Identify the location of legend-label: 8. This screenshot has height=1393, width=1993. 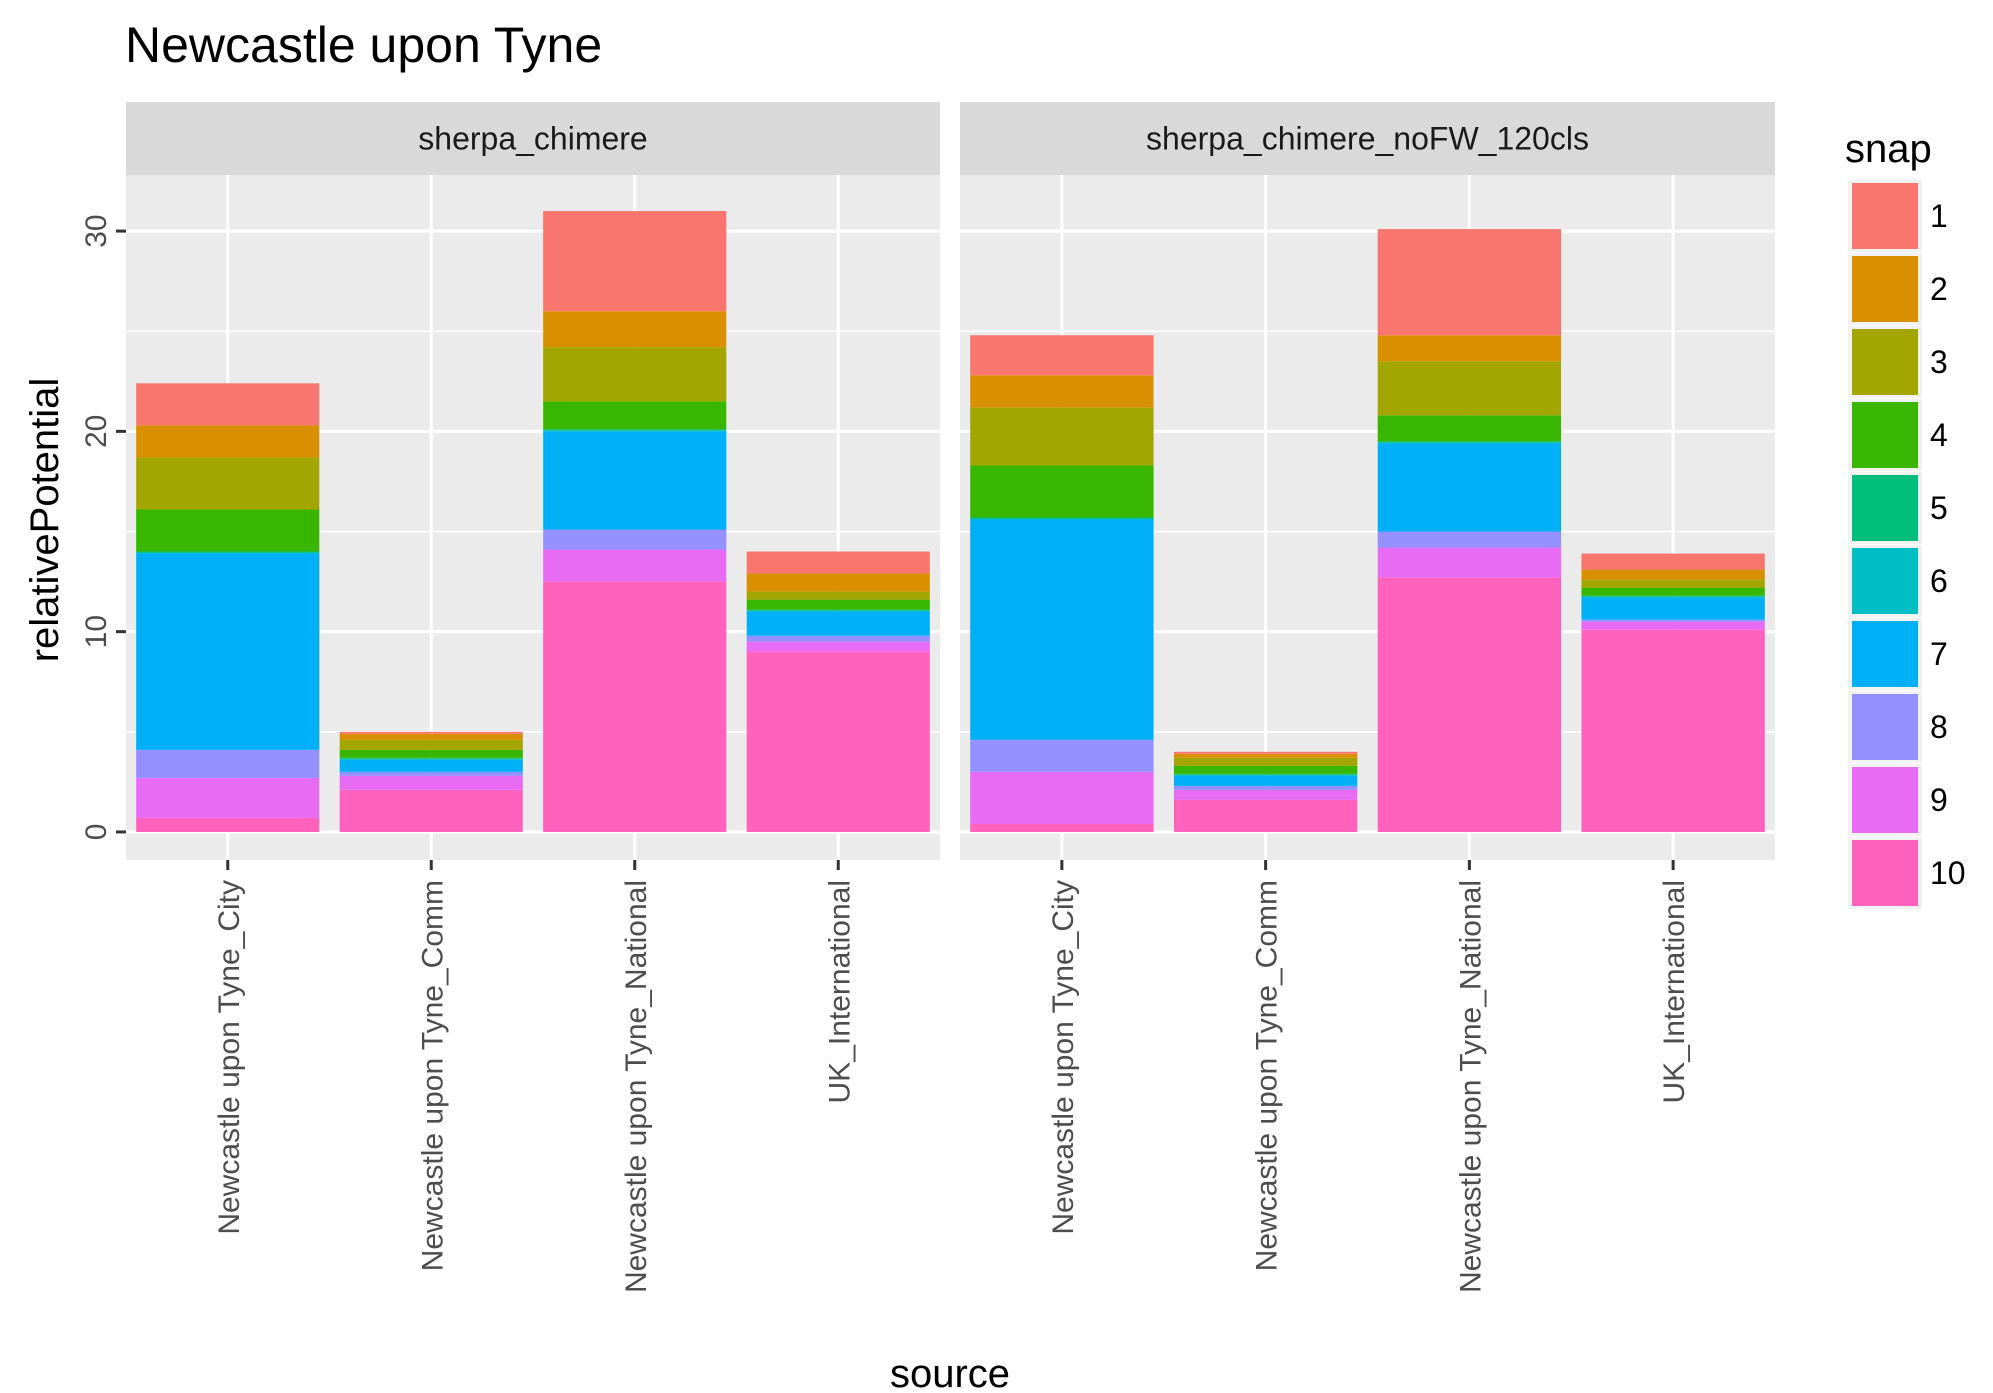
(1939, 727).